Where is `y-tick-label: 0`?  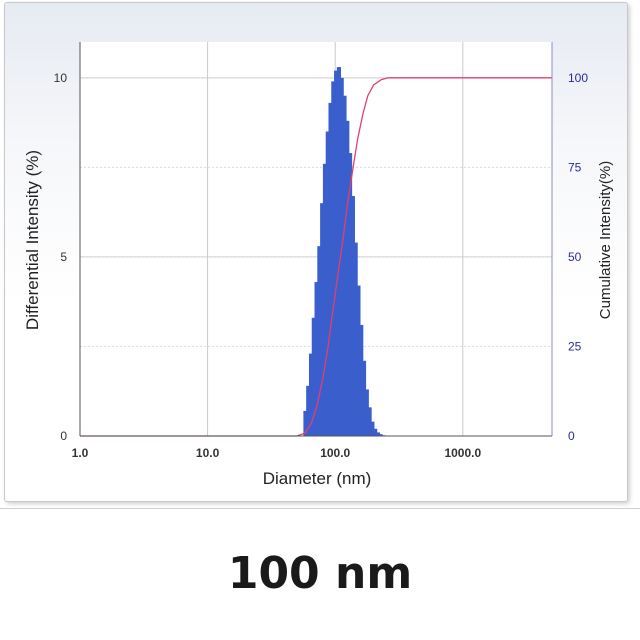 y-tick-label: 0 is located at coordinates (63, 436).